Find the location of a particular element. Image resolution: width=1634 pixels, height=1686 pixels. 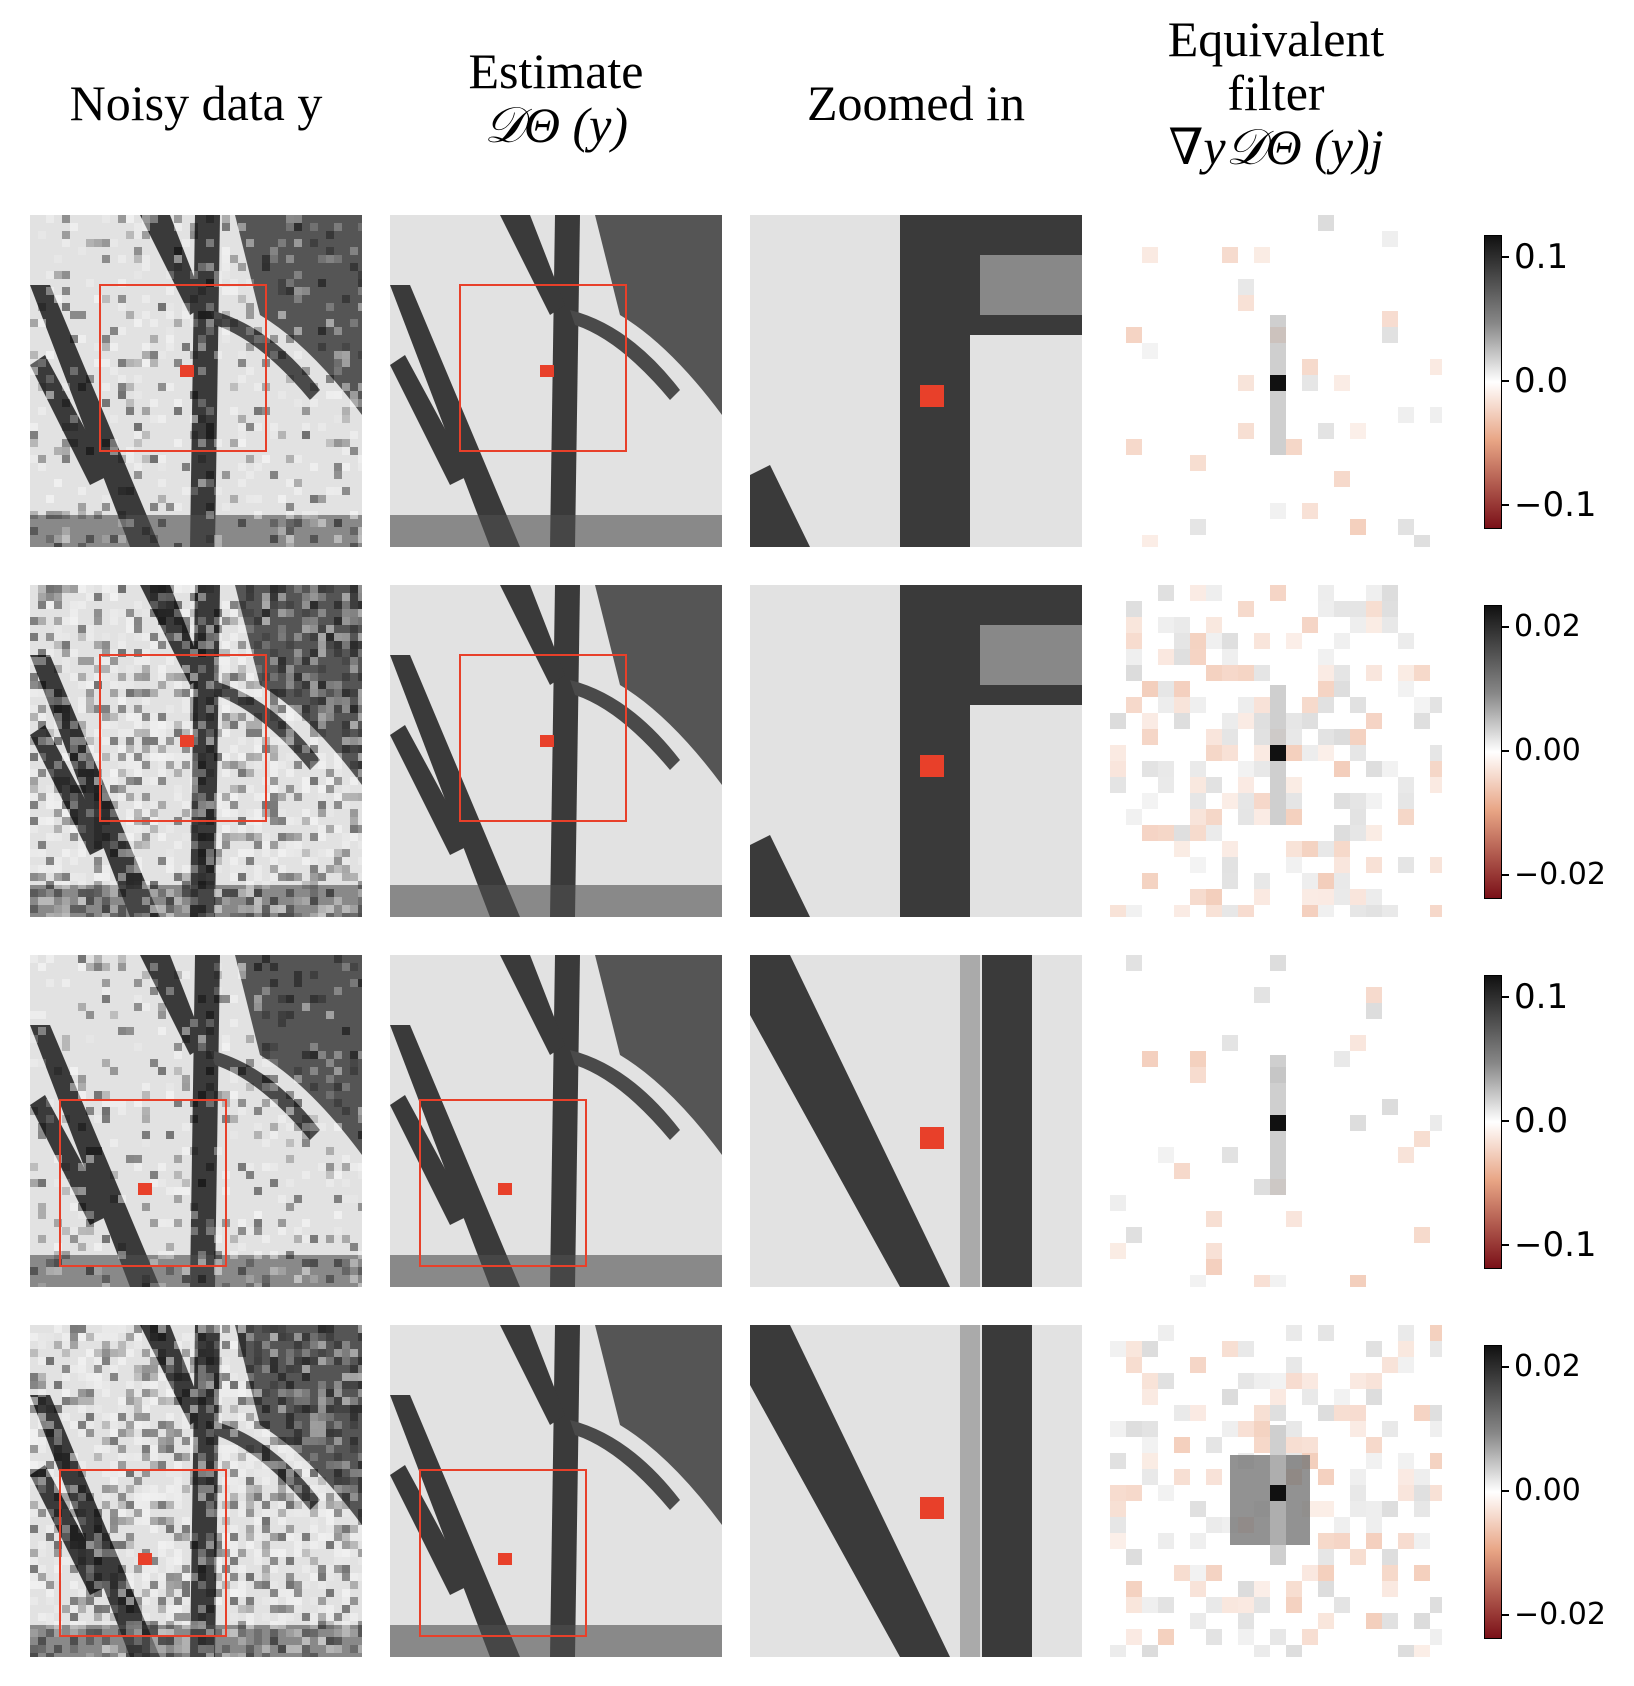

header-zoom-label: Zoomed in is located at coordinates (916, 103).